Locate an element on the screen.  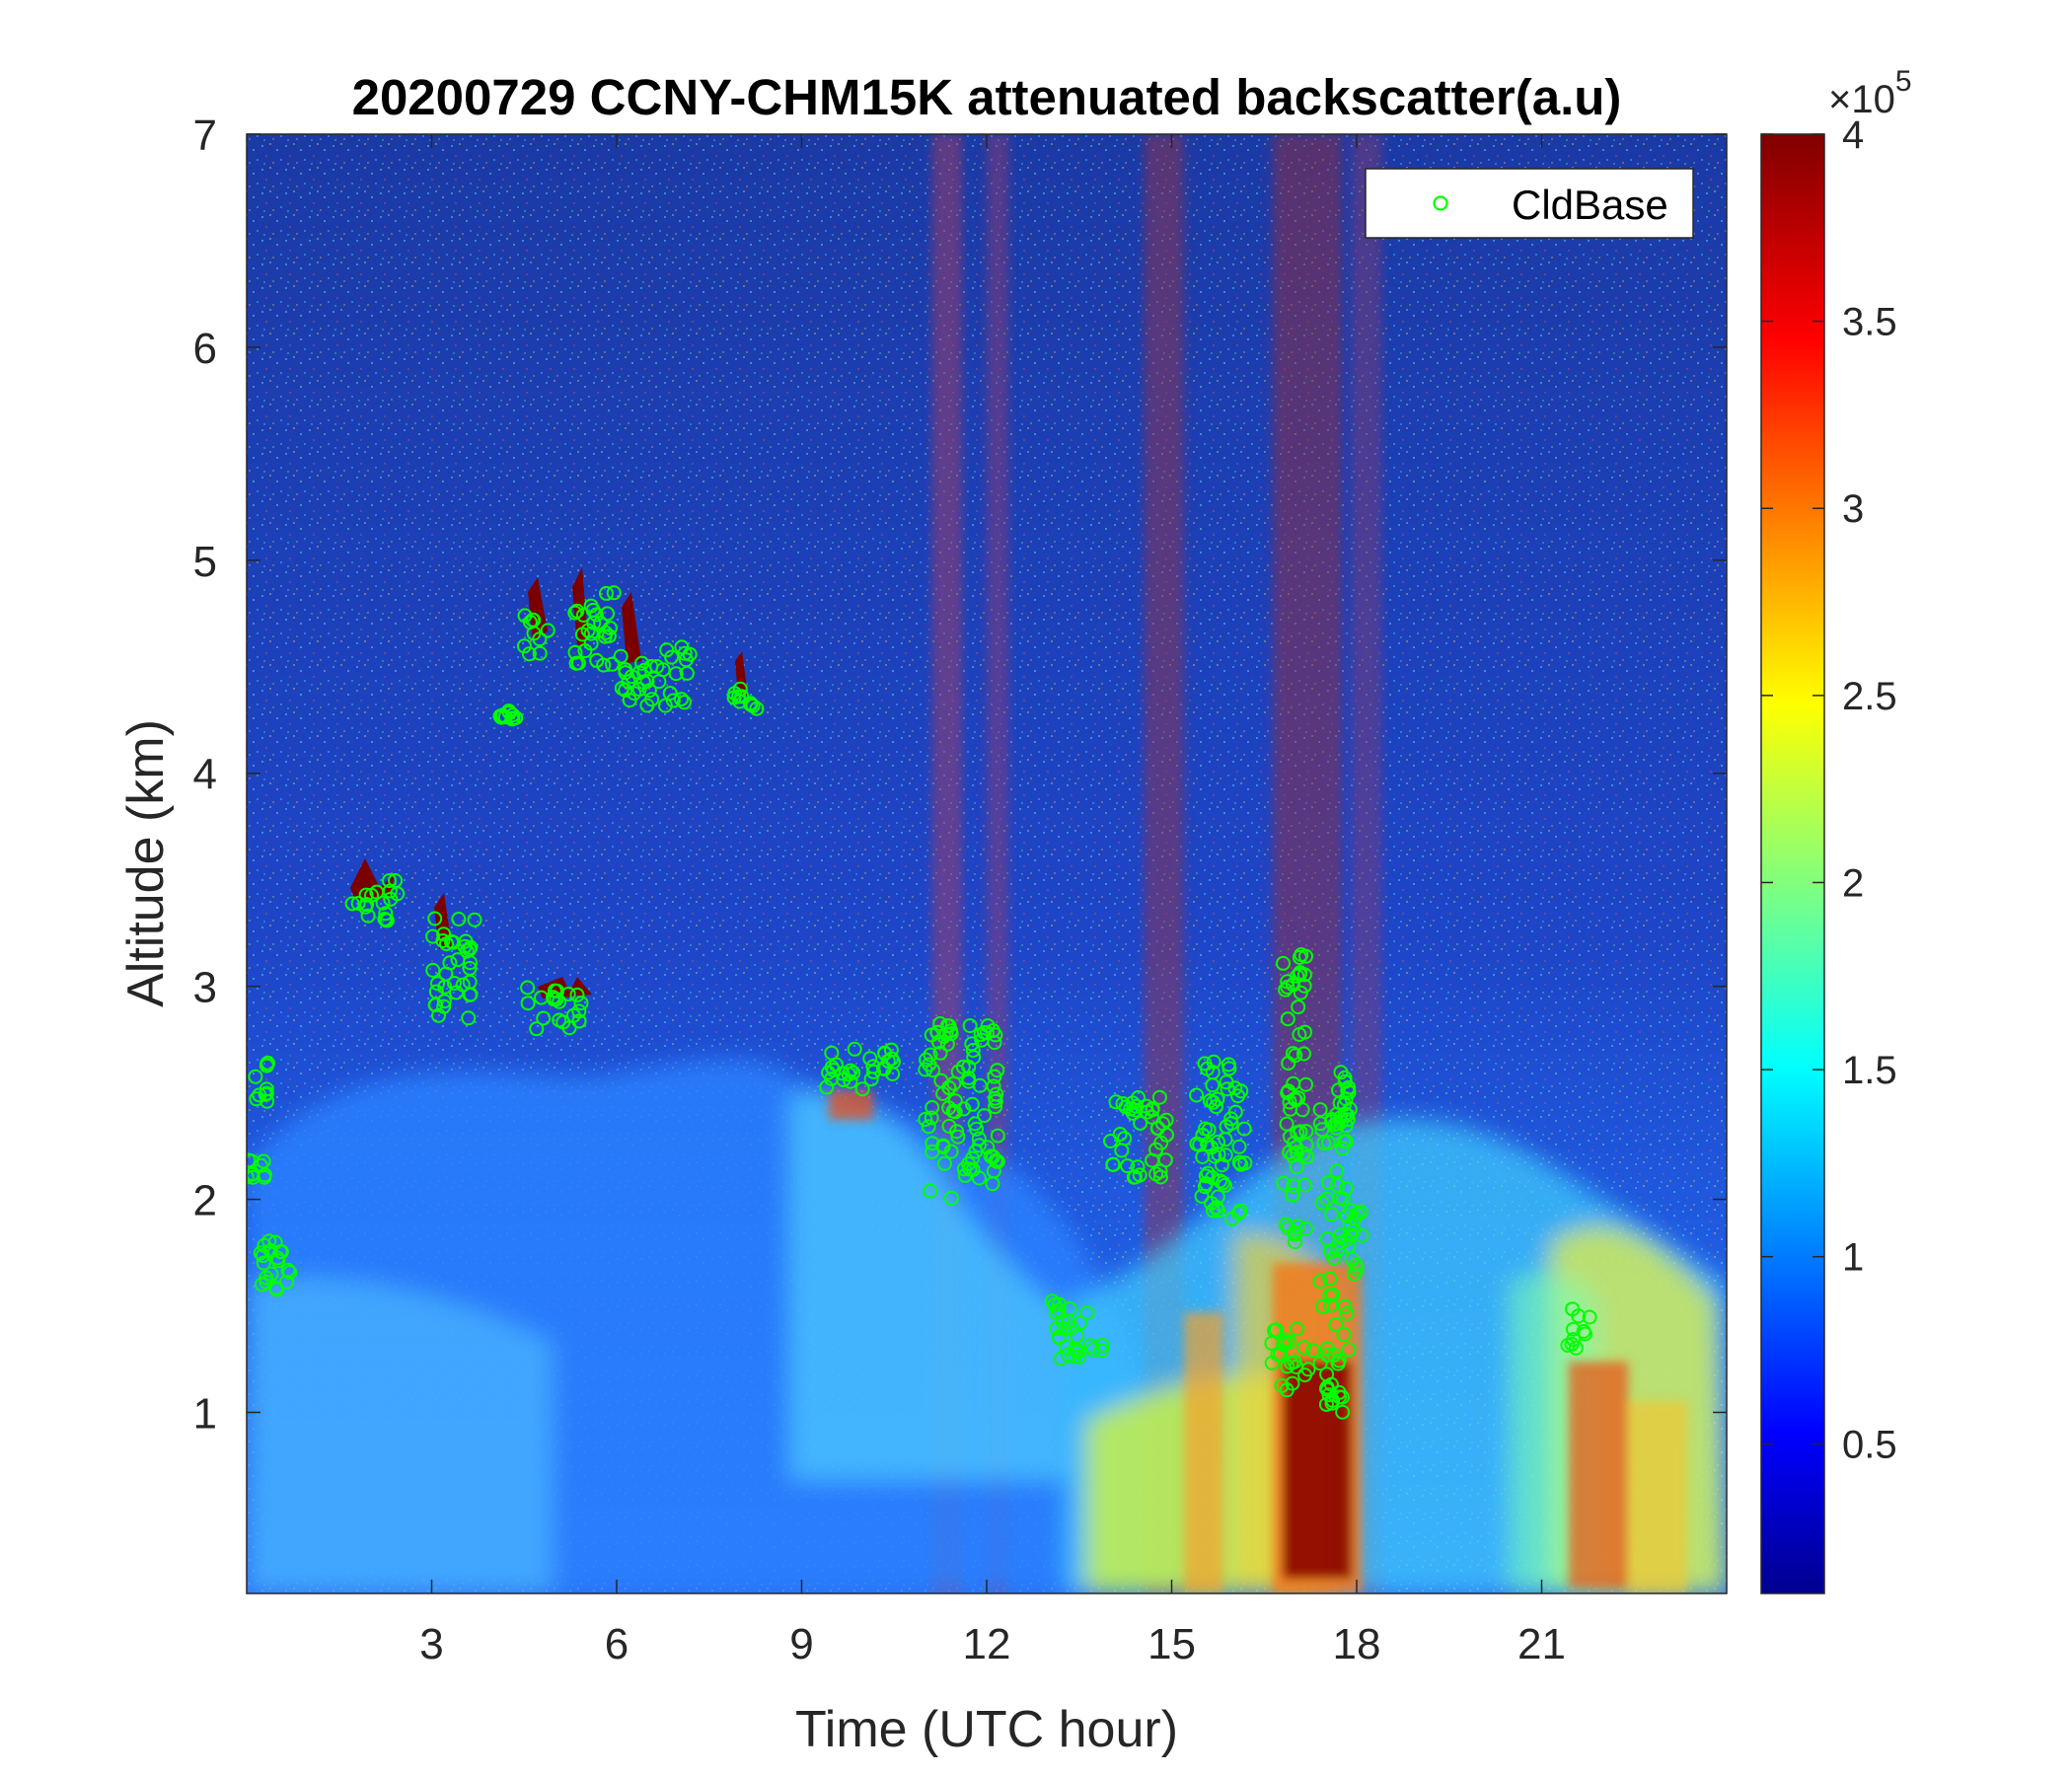
colorbar-tick-label: 0.5 is located at coordinates (1870, 1445).